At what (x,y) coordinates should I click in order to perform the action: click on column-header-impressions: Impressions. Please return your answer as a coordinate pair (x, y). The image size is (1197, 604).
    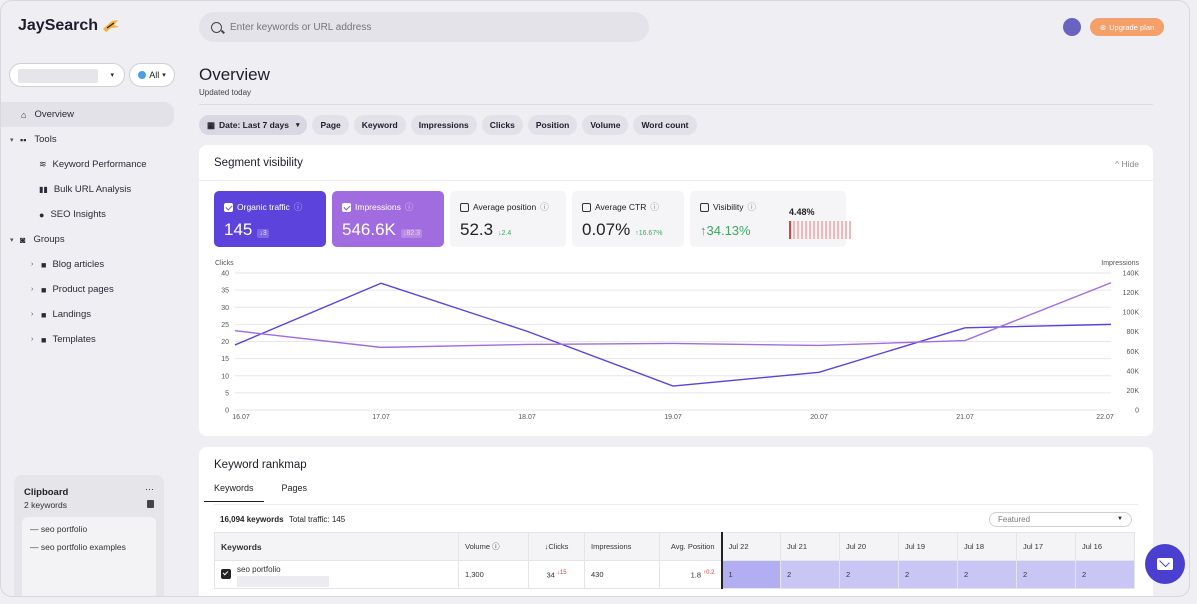
    Looking at the image, I should click on (622, 546).